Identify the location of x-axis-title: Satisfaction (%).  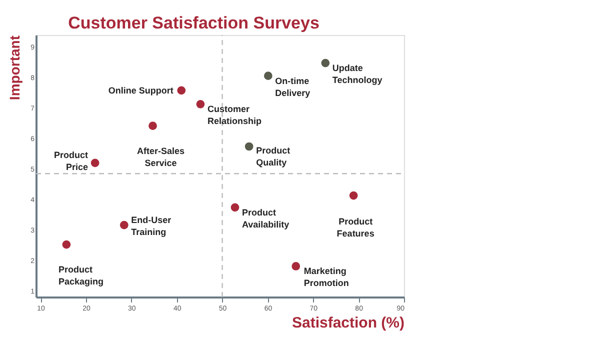
(348, 323).